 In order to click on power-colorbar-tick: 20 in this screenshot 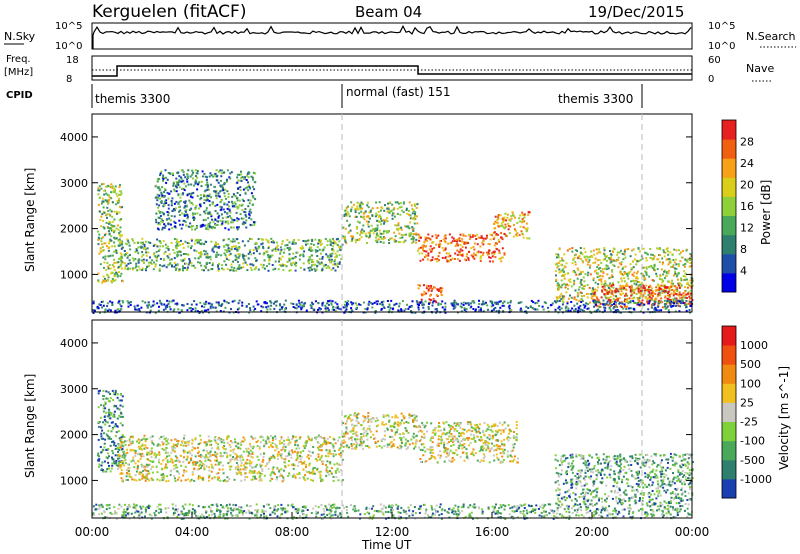, I will do `click(747, 185)`.